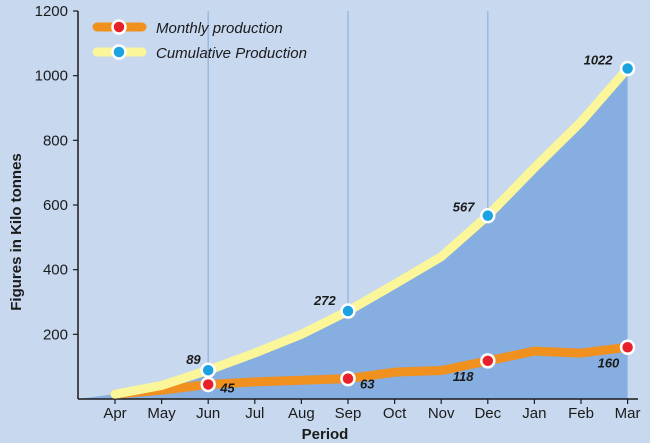 Image resolution: width=650 pixels, height=443 pixels. Describe the element at coordinates (488, 361) in the screenshot. I see `monthly-point-dec` at that location.